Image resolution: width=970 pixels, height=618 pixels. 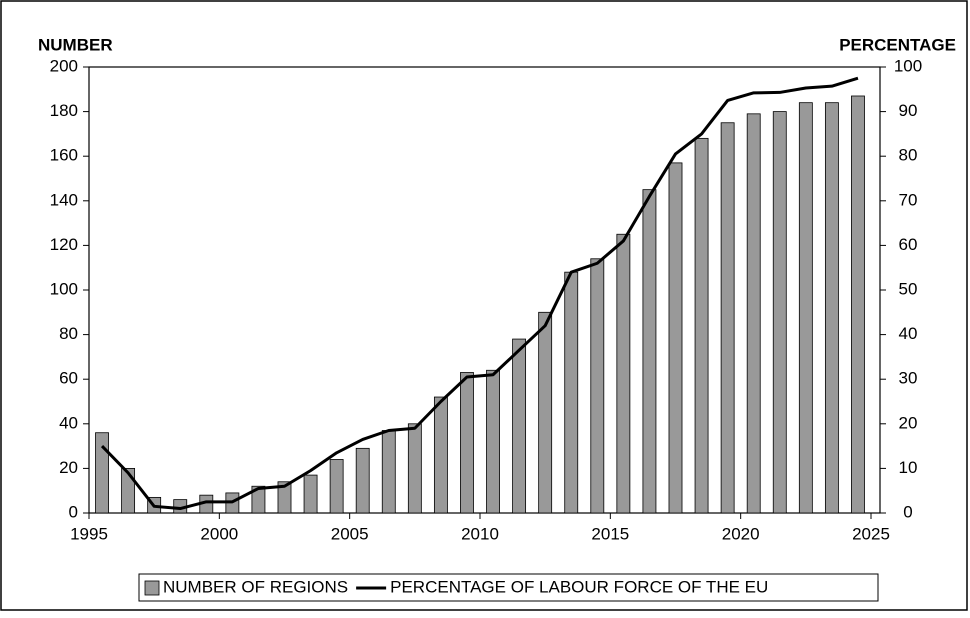 What do you see at coordinates (907, 511) in the screenshot?
I see `y2-tick-label: 0` at bounding box center [907, 511].